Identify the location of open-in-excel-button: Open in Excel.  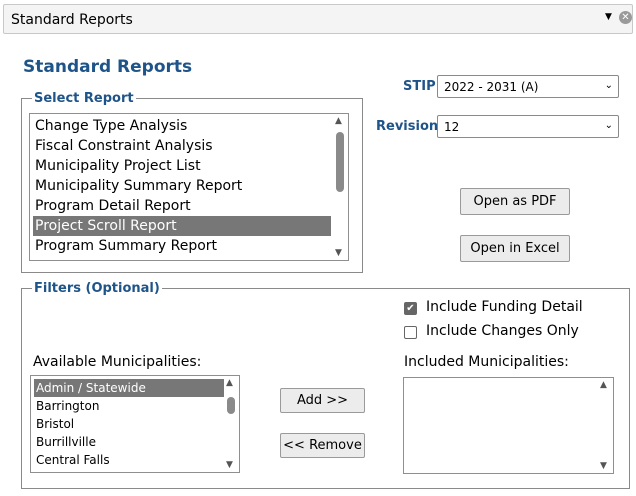
(515, 248).